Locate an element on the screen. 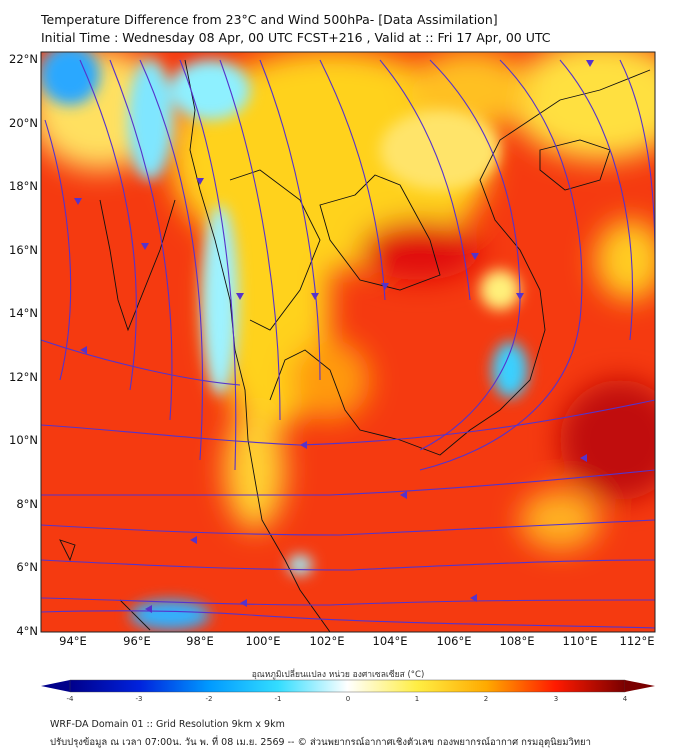 This screenshot has height=756, width=676. colorbar-tick: -2 is located at coordinates (209, 699).